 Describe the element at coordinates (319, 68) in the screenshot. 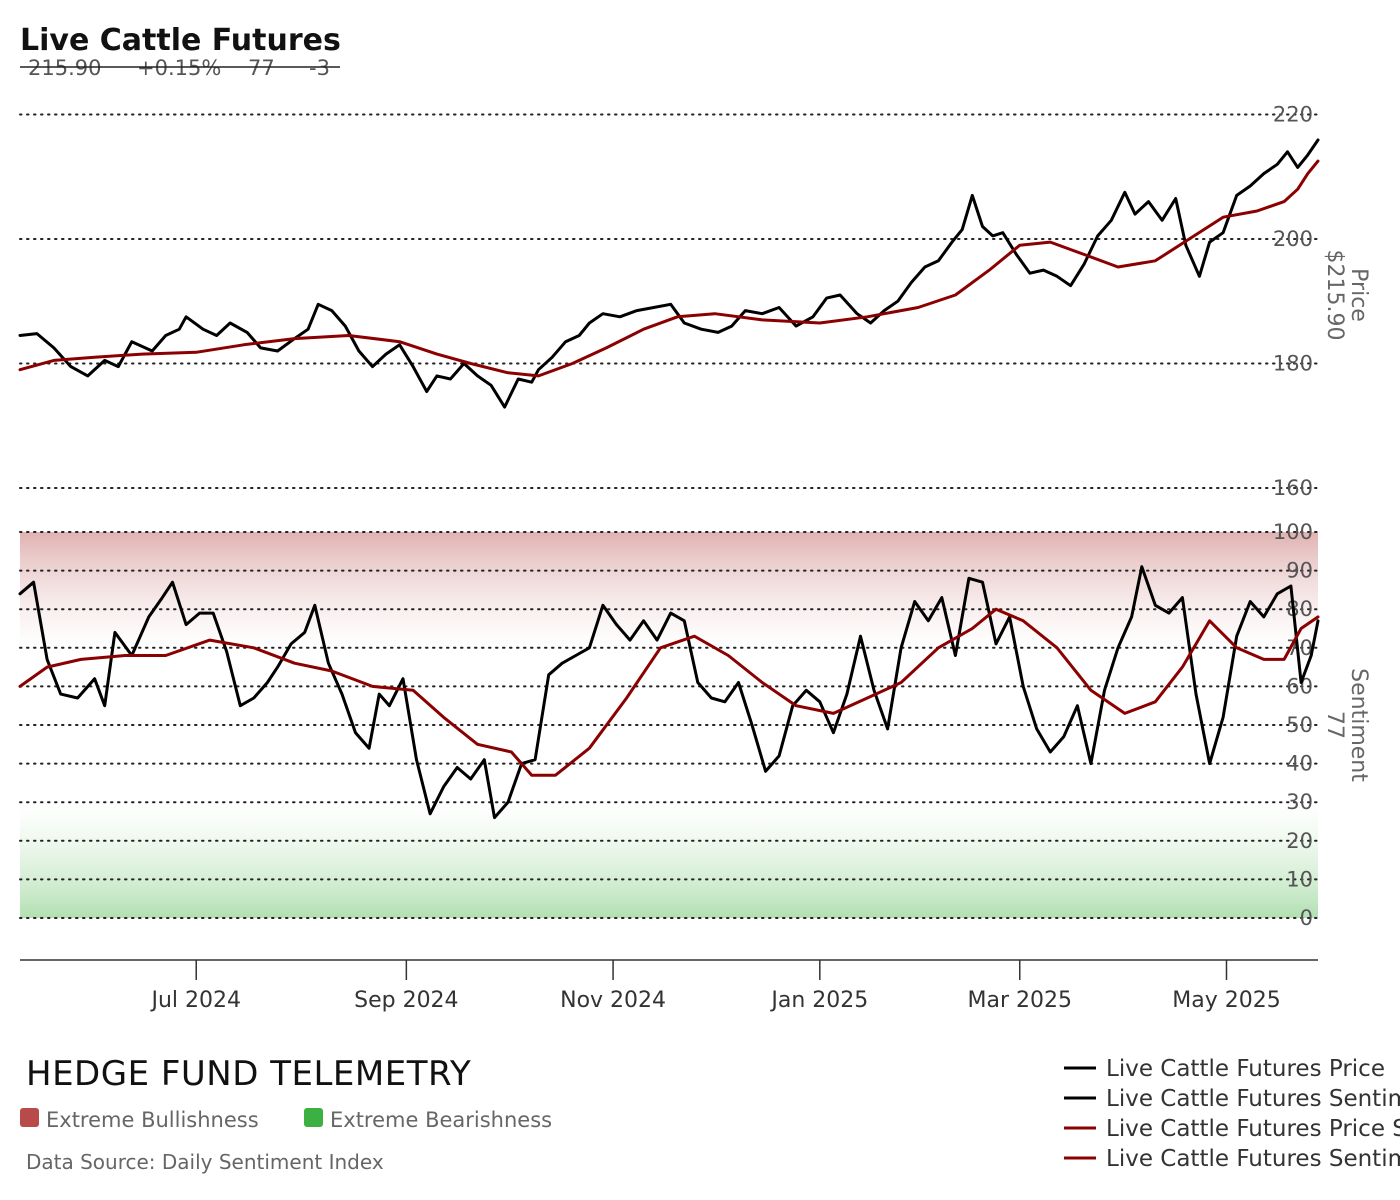

I see `header-sentiment-change: -3` at that location.